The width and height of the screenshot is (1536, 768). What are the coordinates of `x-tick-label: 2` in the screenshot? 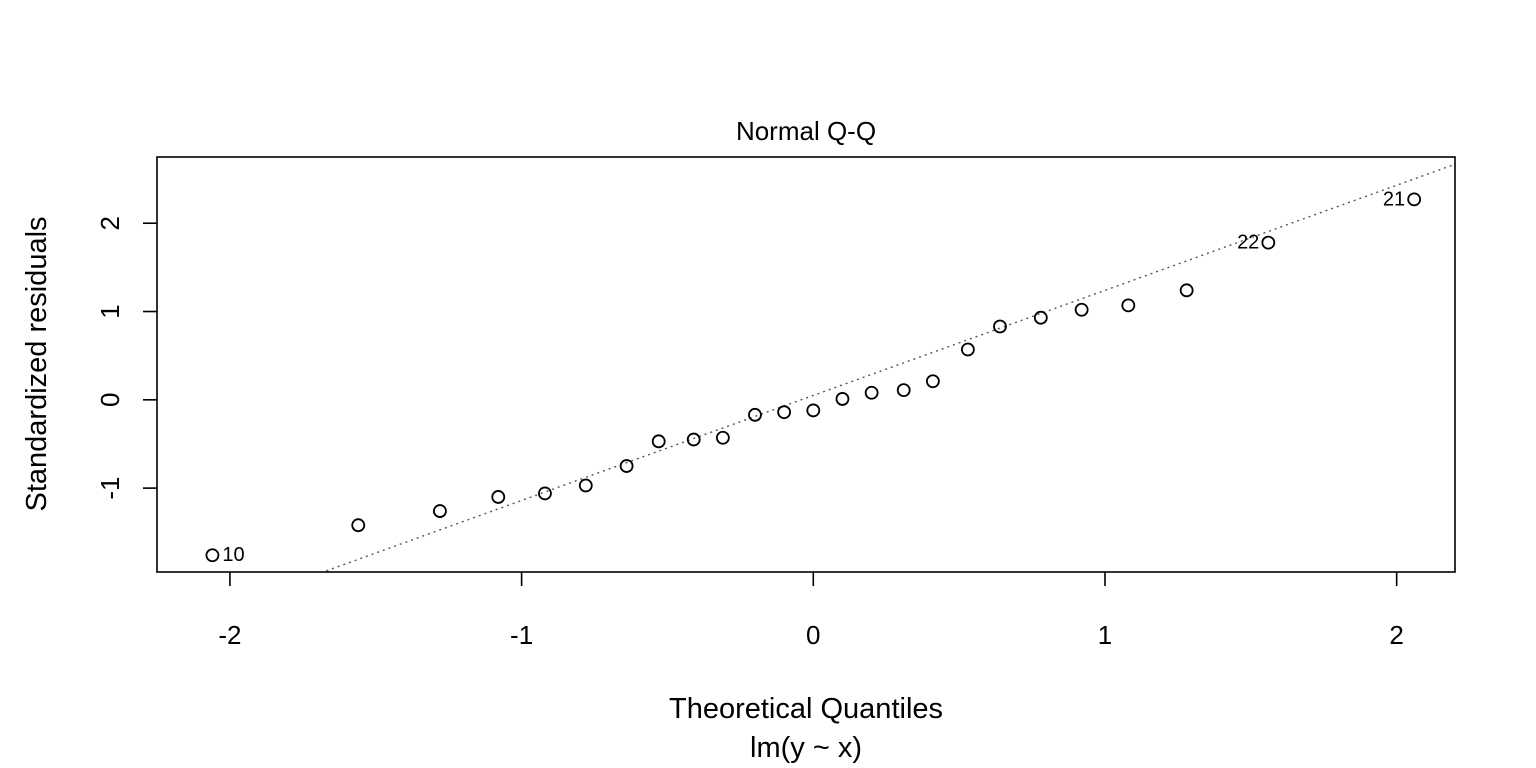 It's located at (1396, 635).